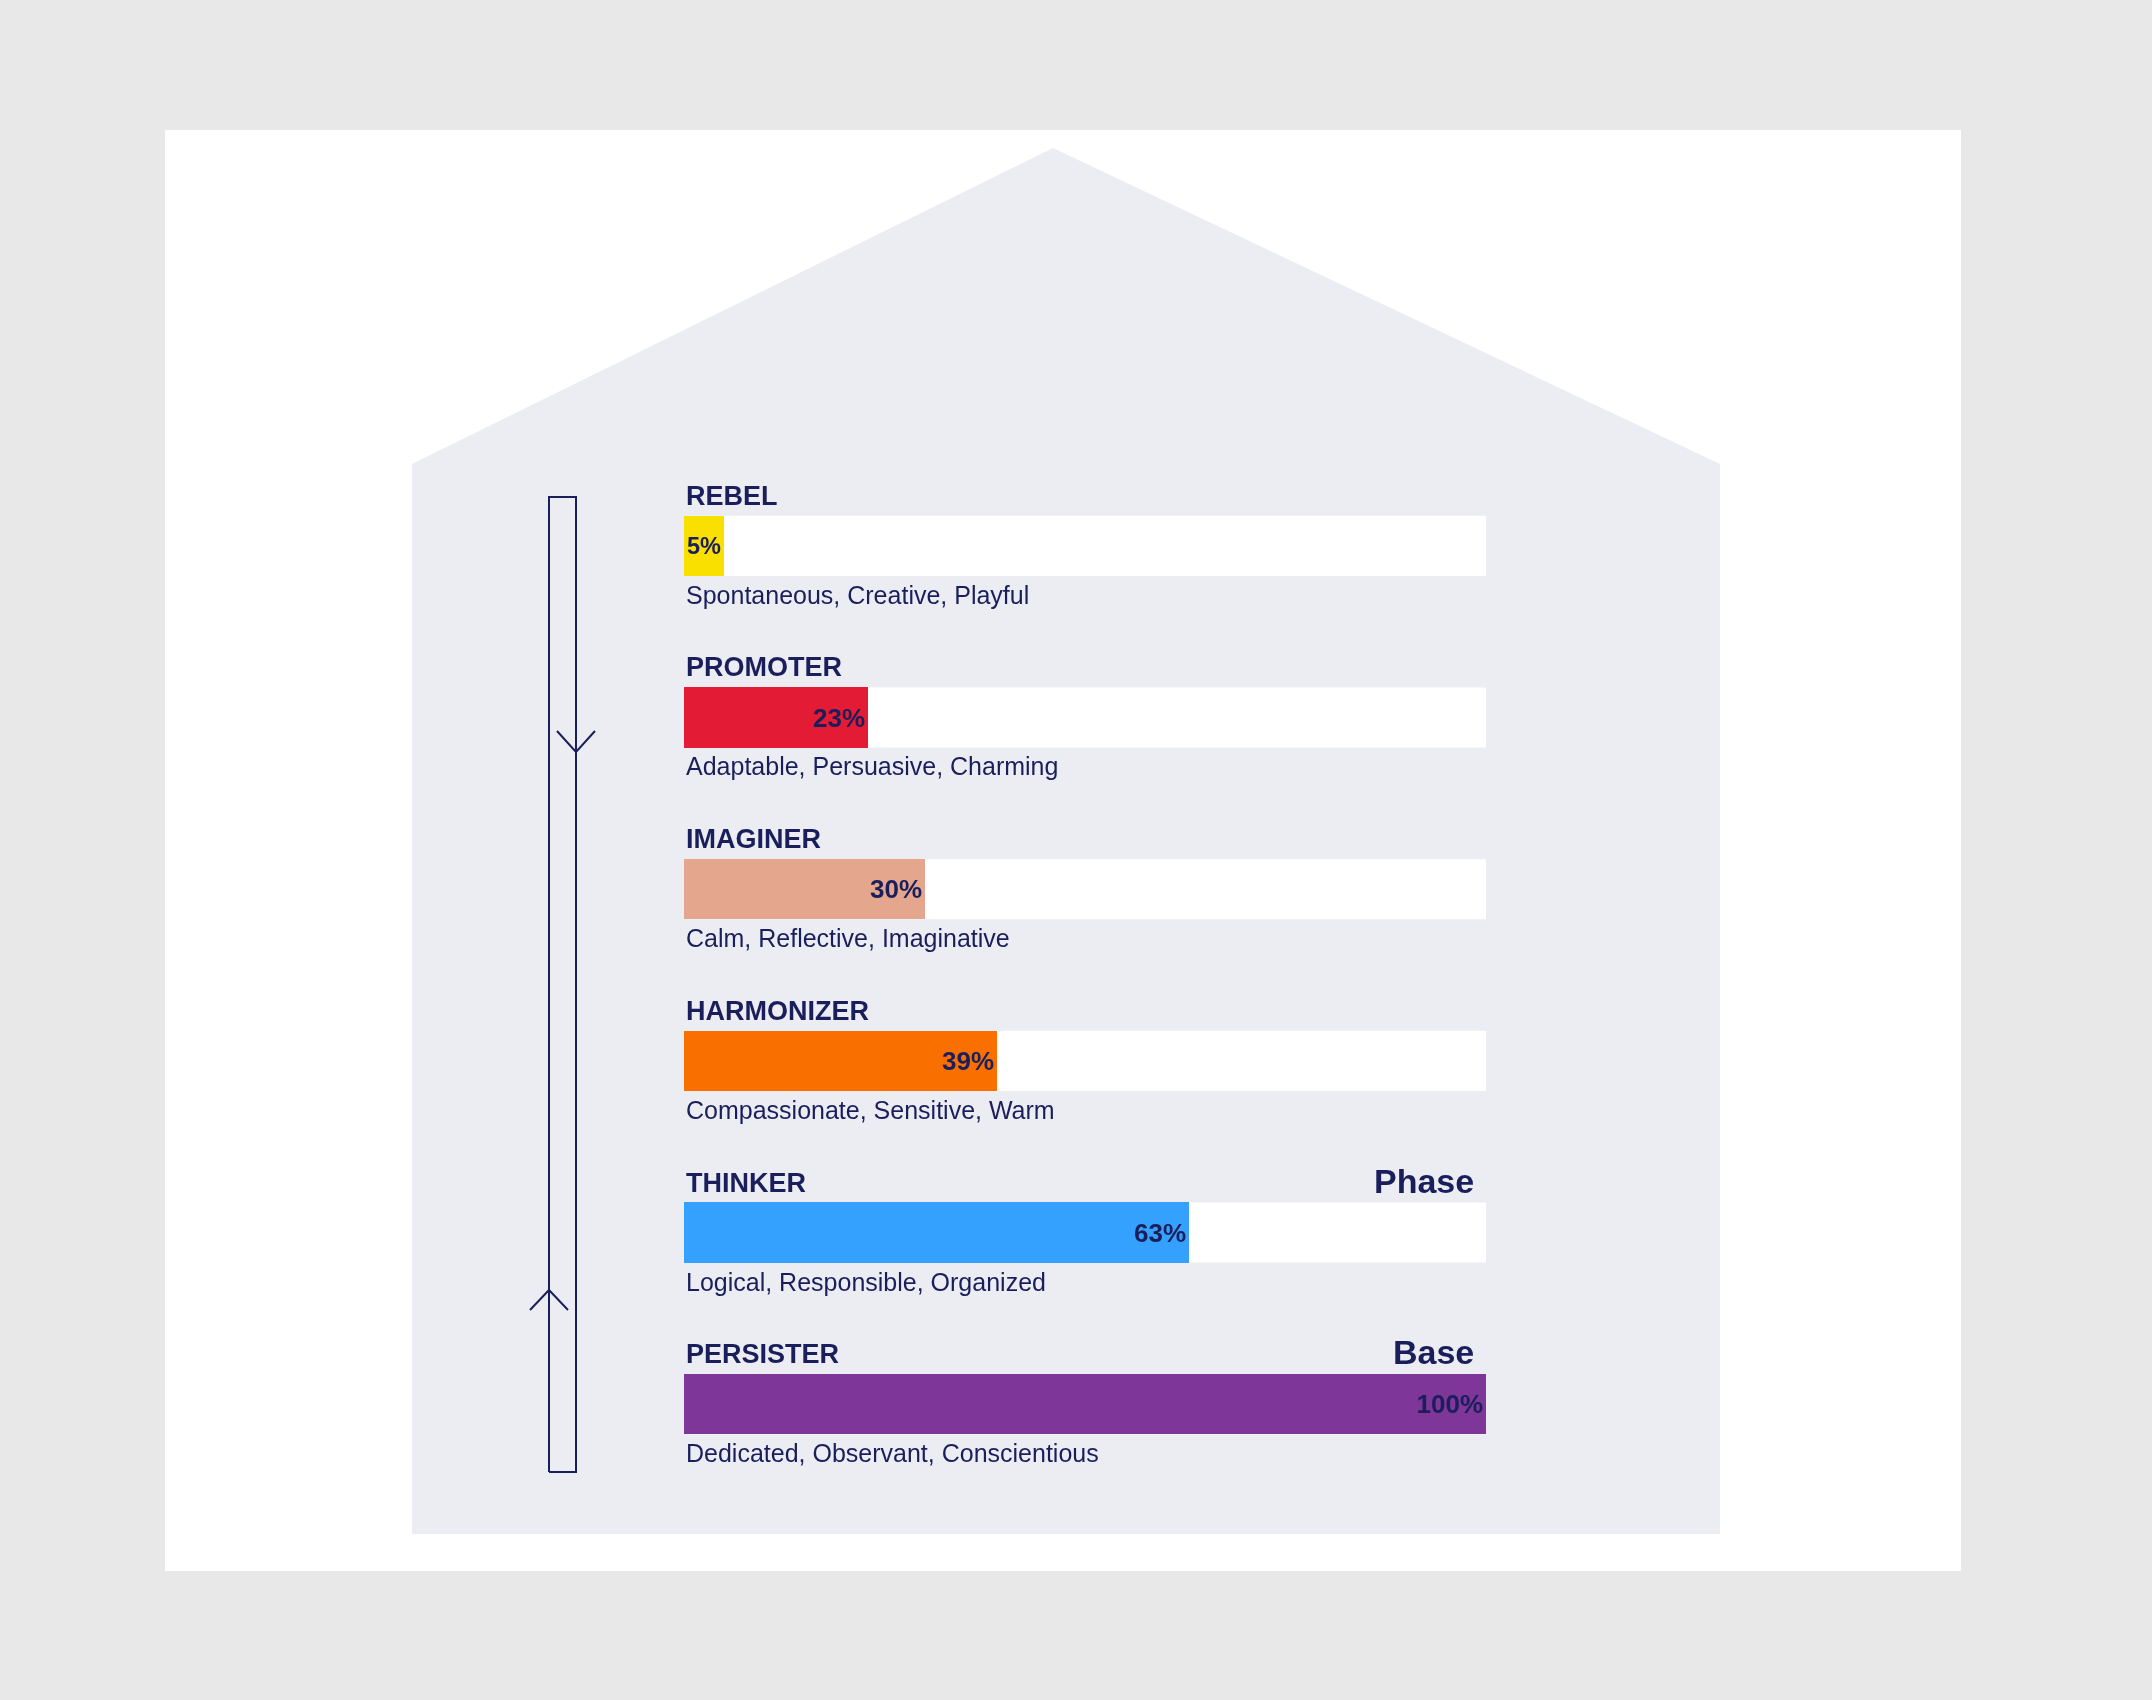  What do you see at coordinates (1159, 1232) in the screenshot?
I see `data-label: 63%` at bounding box center [1159, 1232].